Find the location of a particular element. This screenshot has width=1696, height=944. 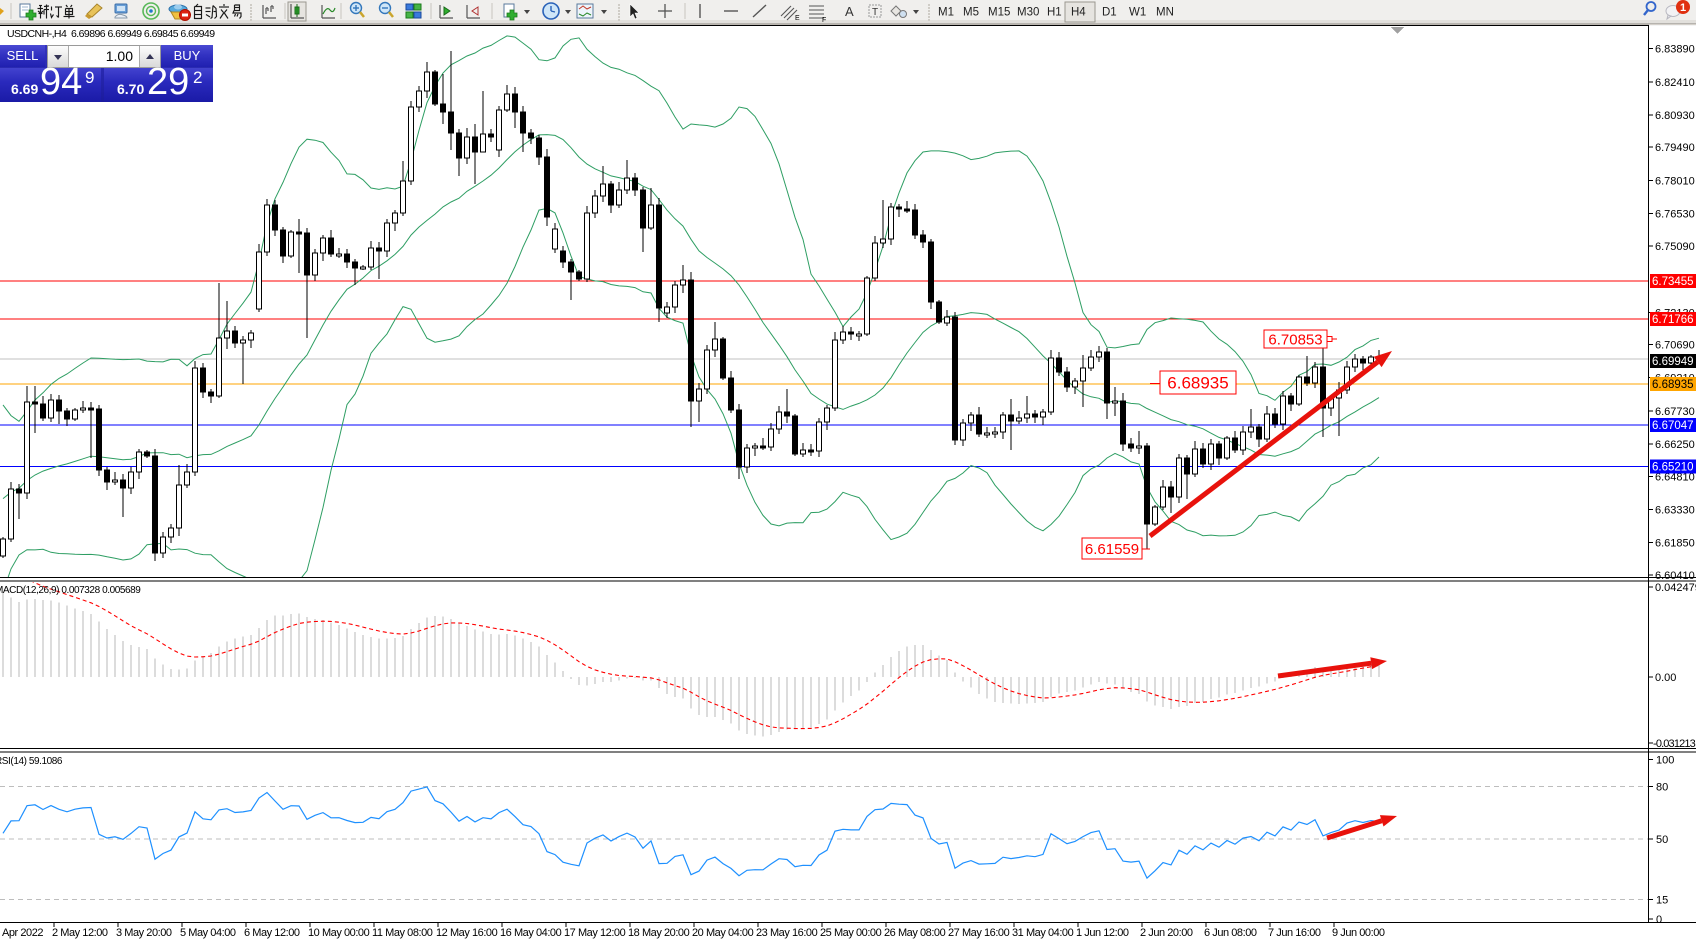

svg-text: 25 May 00:00 is located at coordinates (851, 933).